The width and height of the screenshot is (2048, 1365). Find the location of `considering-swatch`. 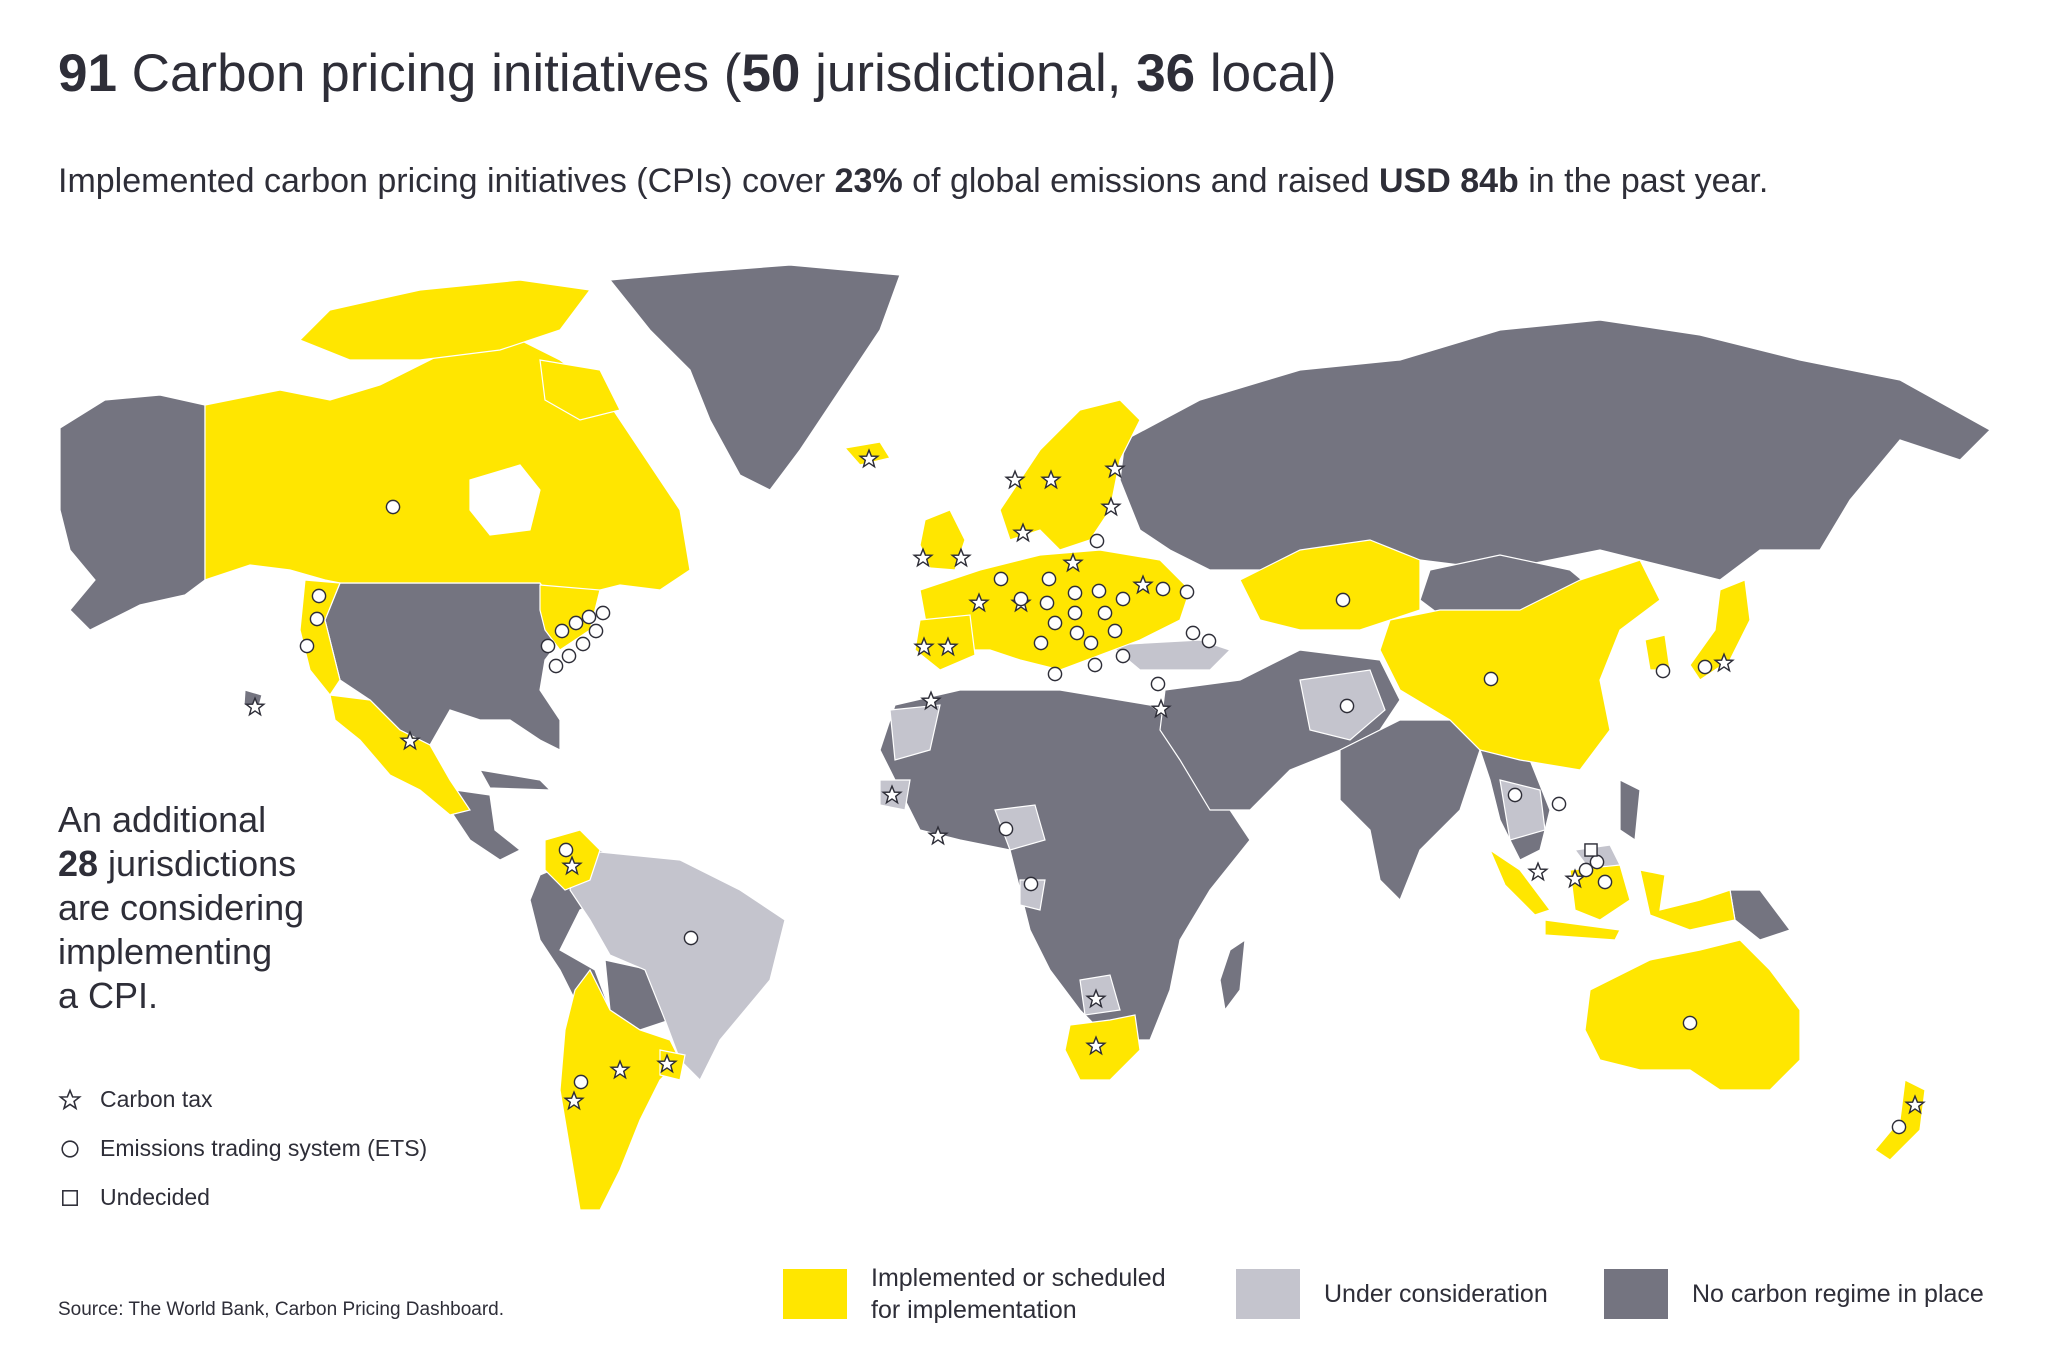

considering-swatch is located at coordinates (1268, 1294).